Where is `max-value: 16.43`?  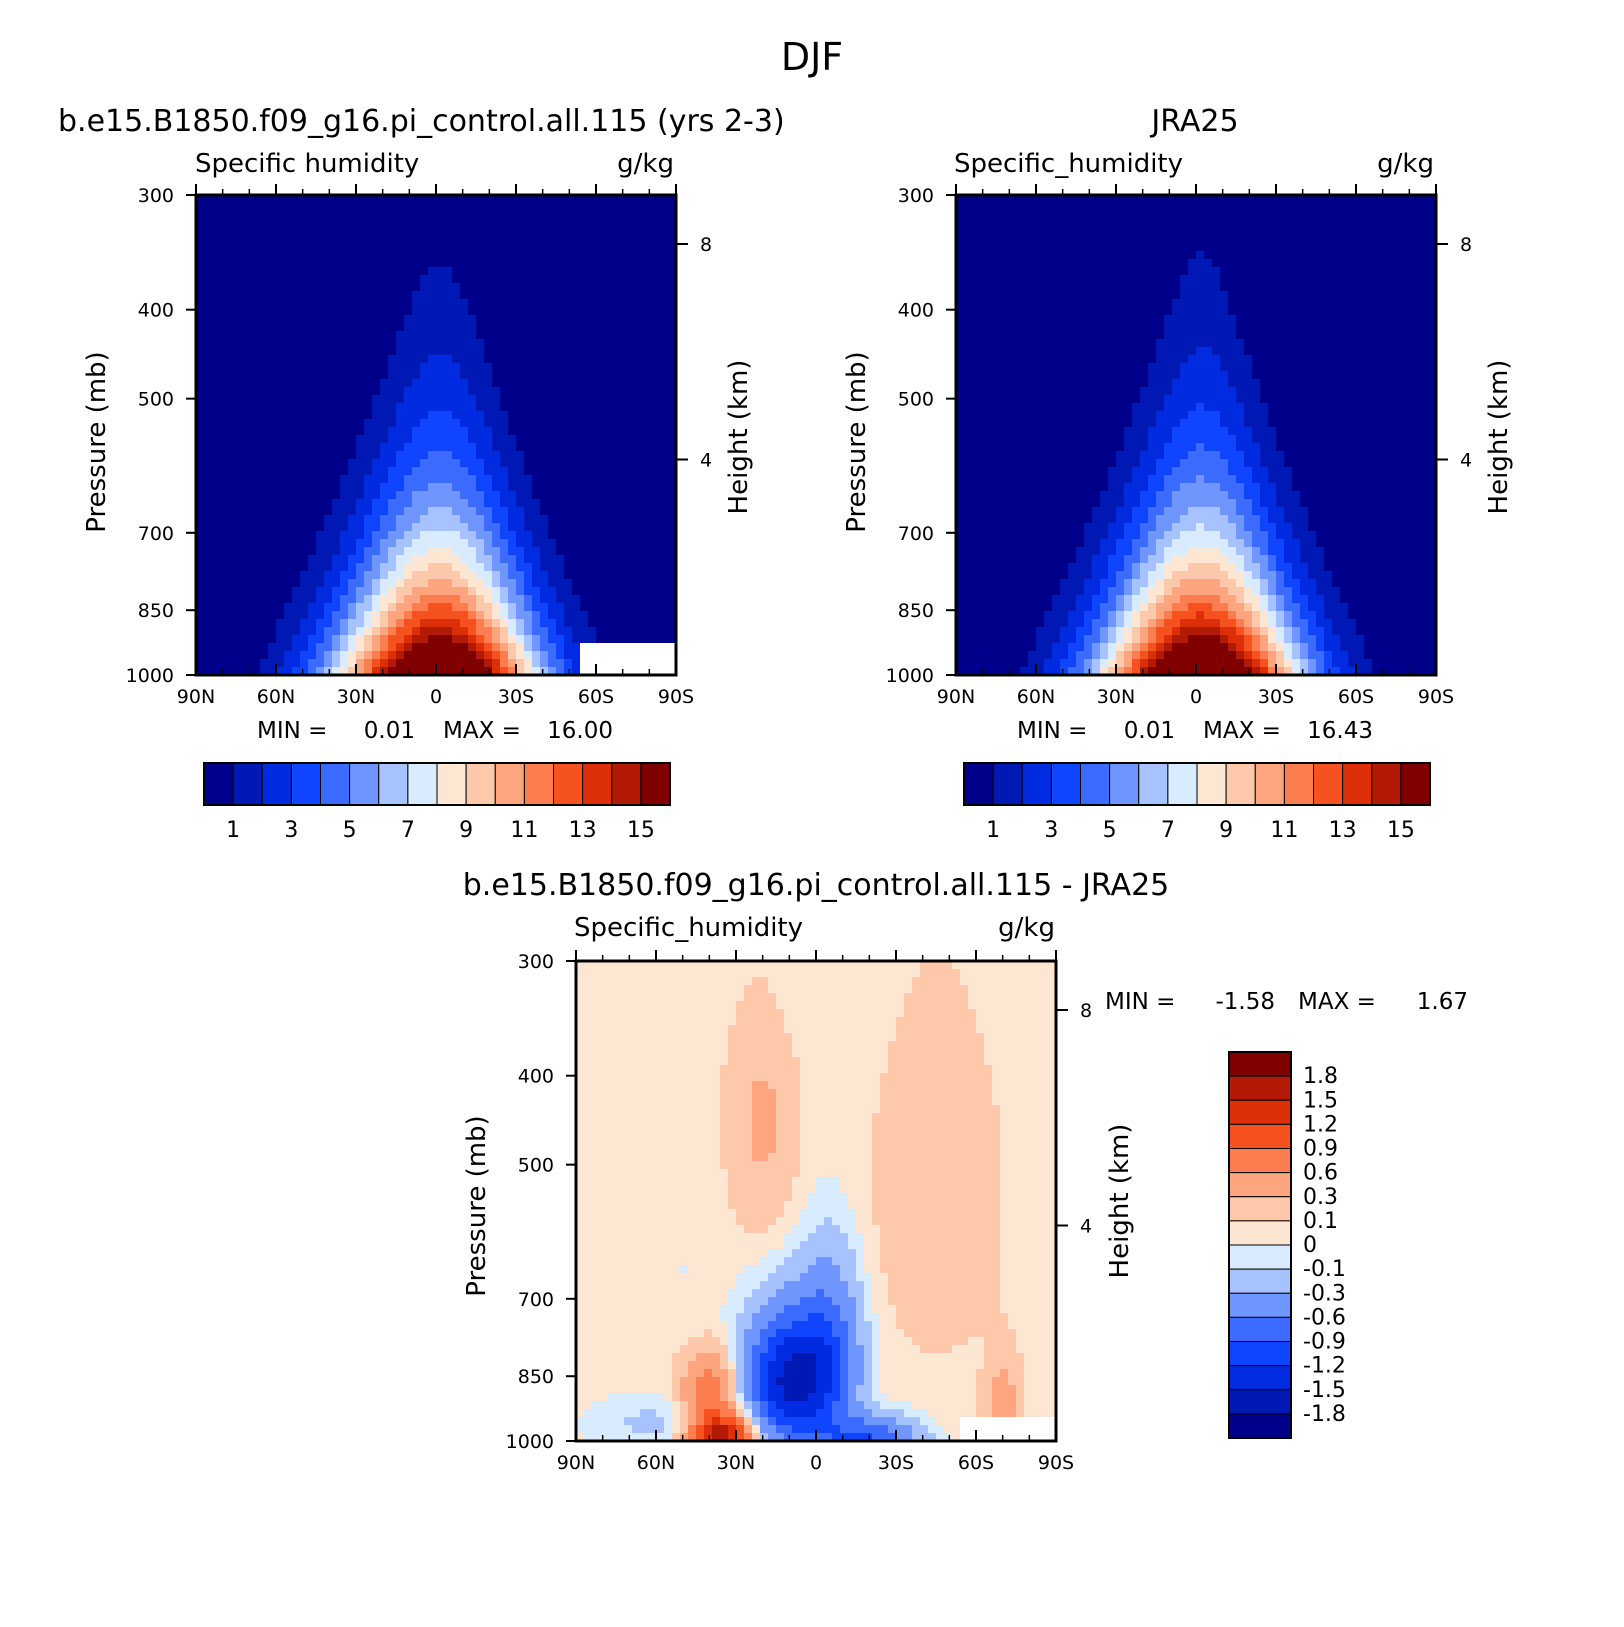
max-value: 16.43 is located at coordinates (1340, 731).